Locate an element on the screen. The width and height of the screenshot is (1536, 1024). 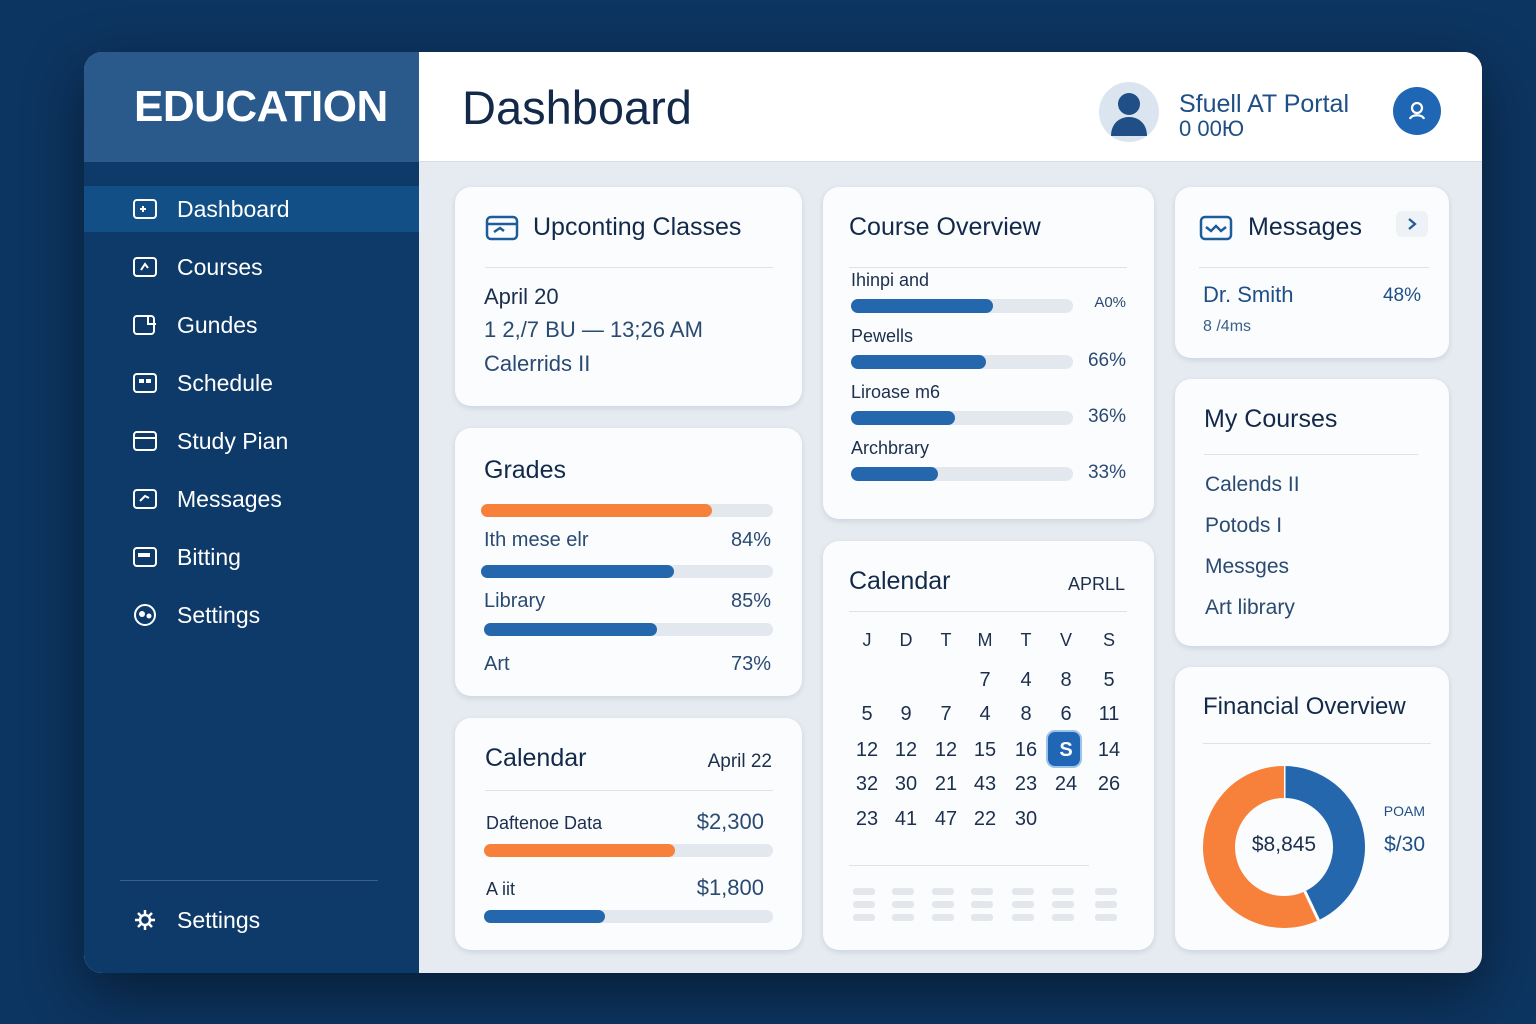
profile-button is located at coordinates (1417, 111).